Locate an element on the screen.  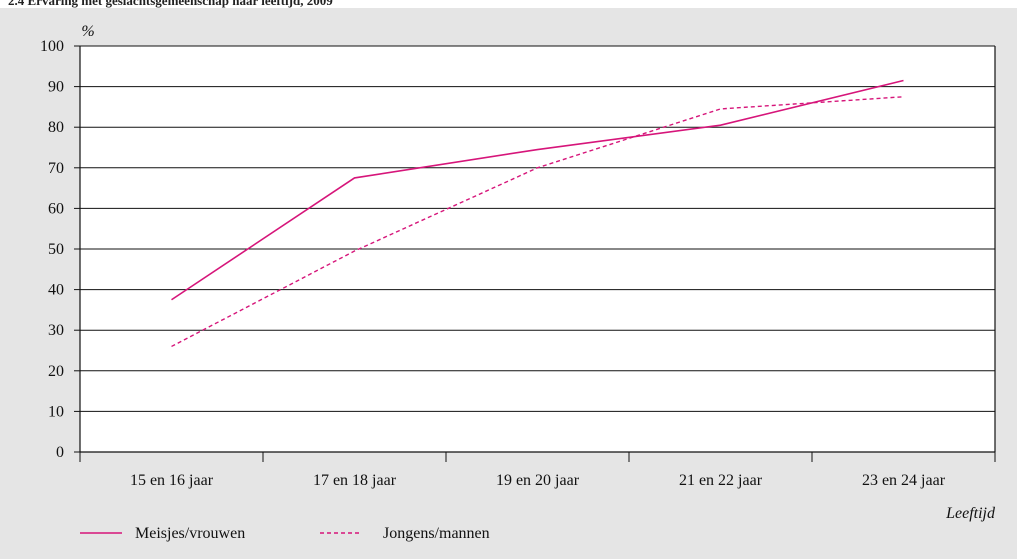
y-tick-label: 40 is located at coordinates (56, 290).